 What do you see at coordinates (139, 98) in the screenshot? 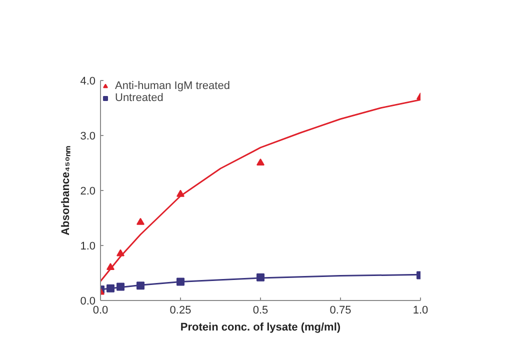
I see `legend-label: Untreated` at bounding box center [139, 98].